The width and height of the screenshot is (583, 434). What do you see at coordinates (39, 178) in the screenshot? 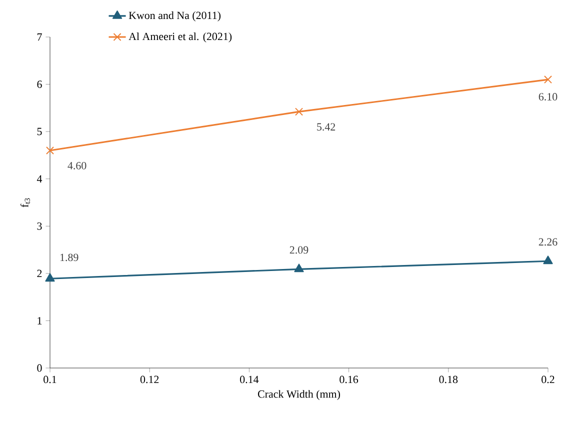
I see `y-tick-label: 4` at bounding box center [39, 178].